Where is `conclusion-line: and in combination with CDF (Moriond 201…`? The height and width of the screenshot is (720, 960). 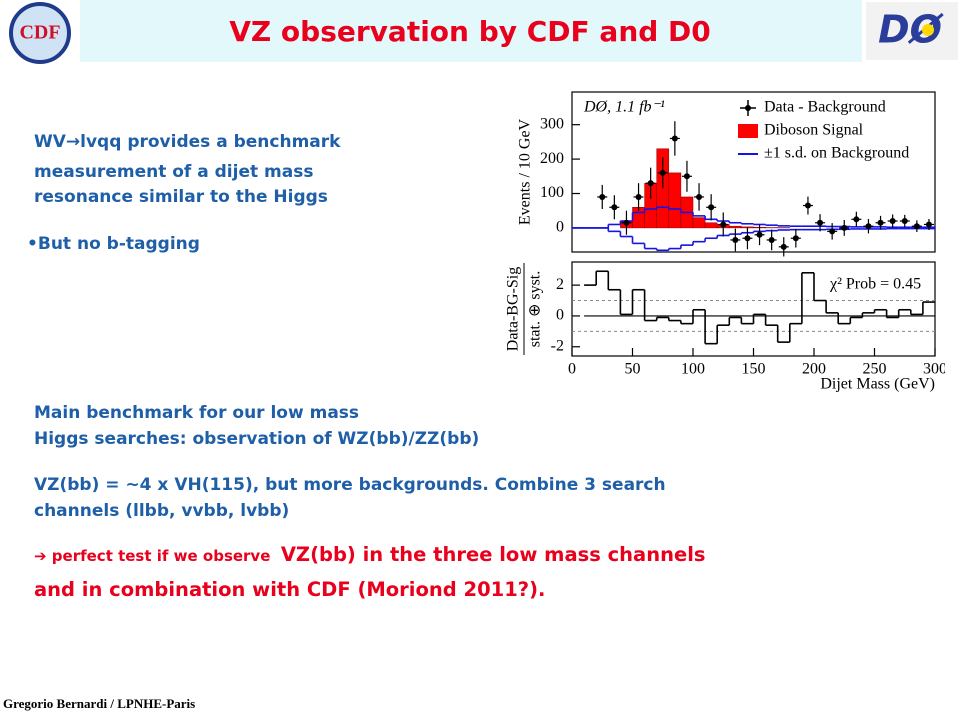 conclusion-line: and in combination with CDF (Moriond 201… is located at coordinates (290, 589).